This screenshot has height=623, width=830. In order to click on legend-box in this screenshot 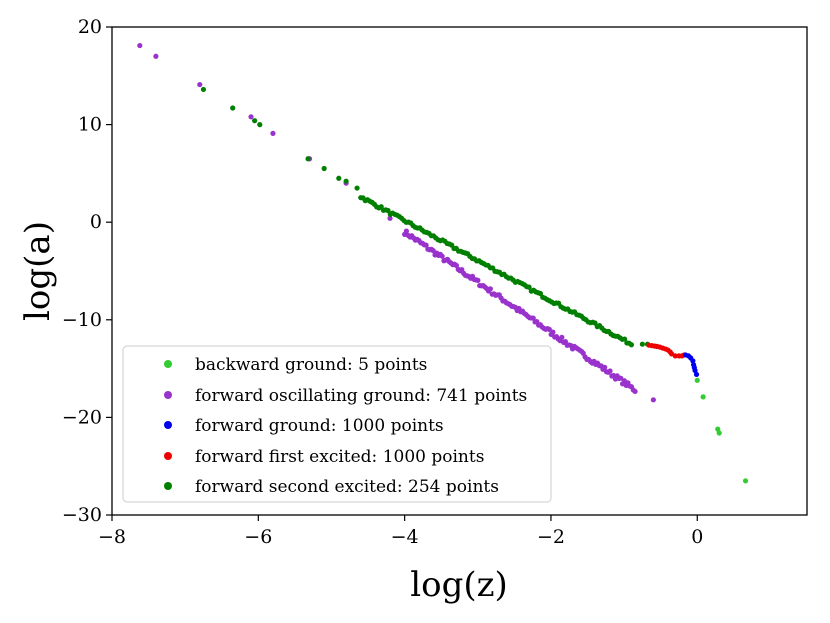, I will do `click(337, 424)`.